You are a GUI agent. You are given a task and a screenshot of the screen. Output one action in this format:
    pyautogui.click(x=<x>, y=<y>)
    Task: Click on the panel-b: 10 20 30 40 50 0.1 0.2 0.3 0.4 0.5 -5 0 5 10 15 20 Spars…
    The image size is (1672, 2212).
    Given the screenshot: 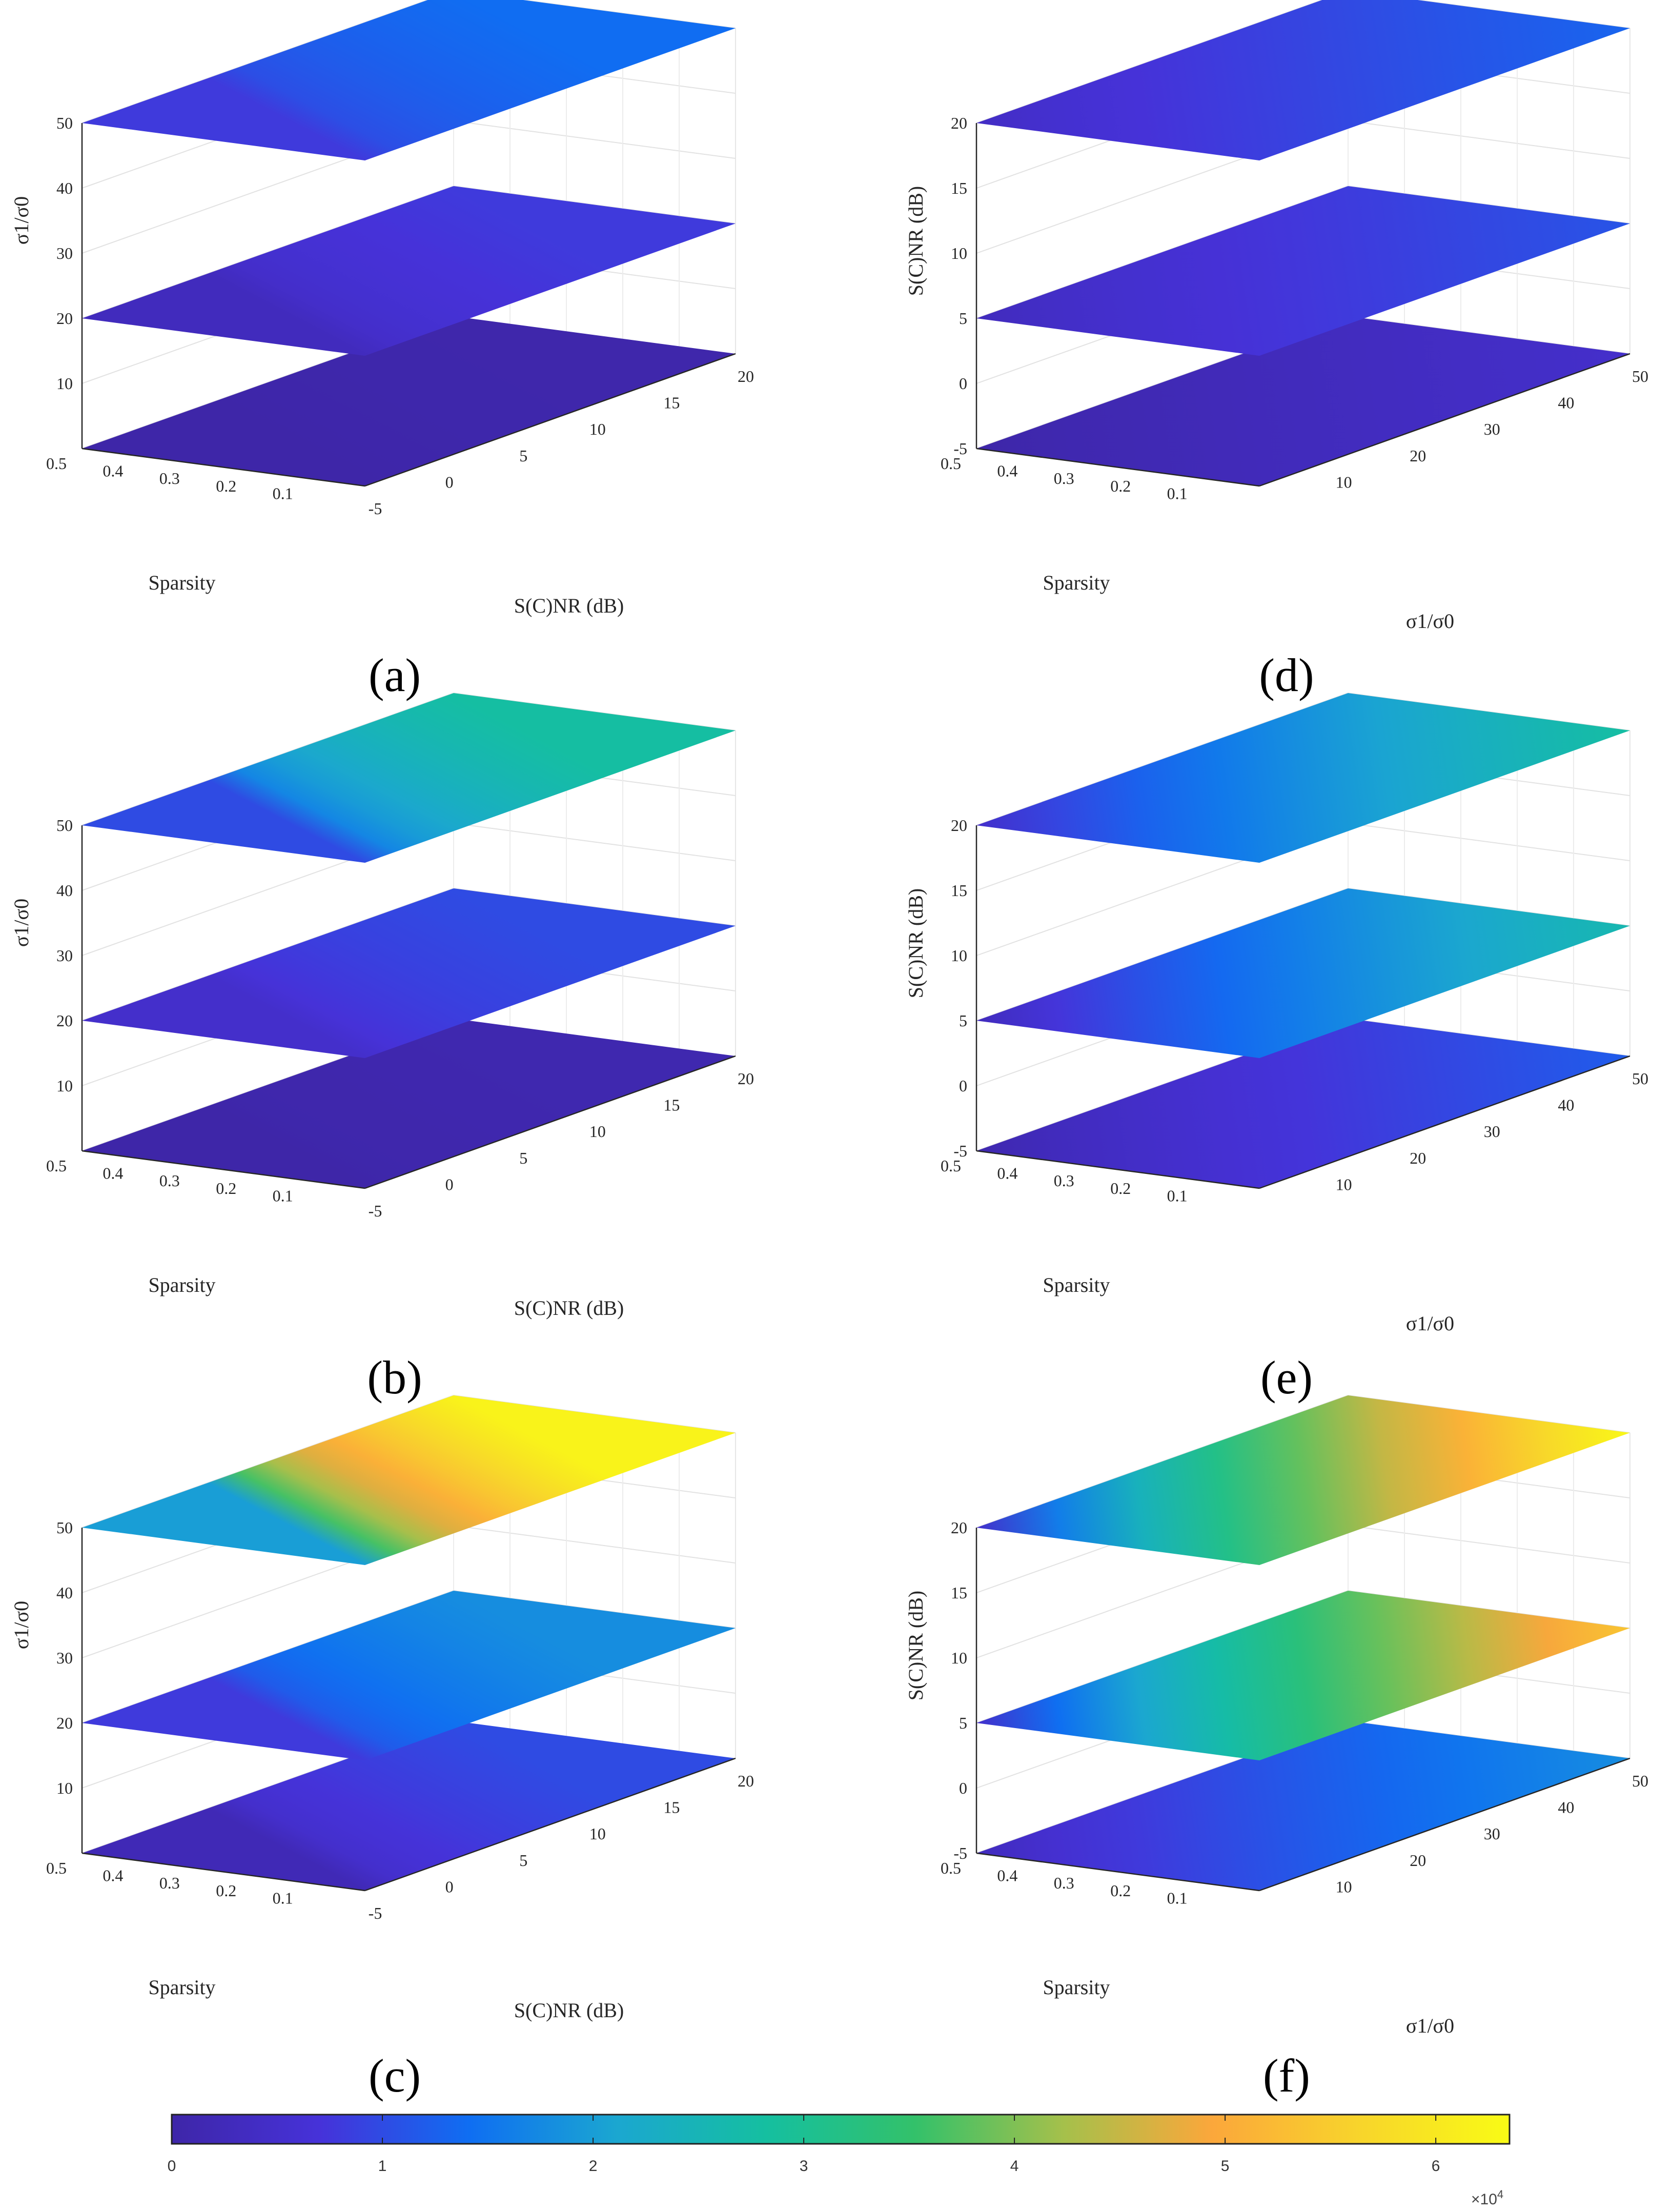 What is the action you would take?
    pyautogui.click(x=382, y=1006)
    